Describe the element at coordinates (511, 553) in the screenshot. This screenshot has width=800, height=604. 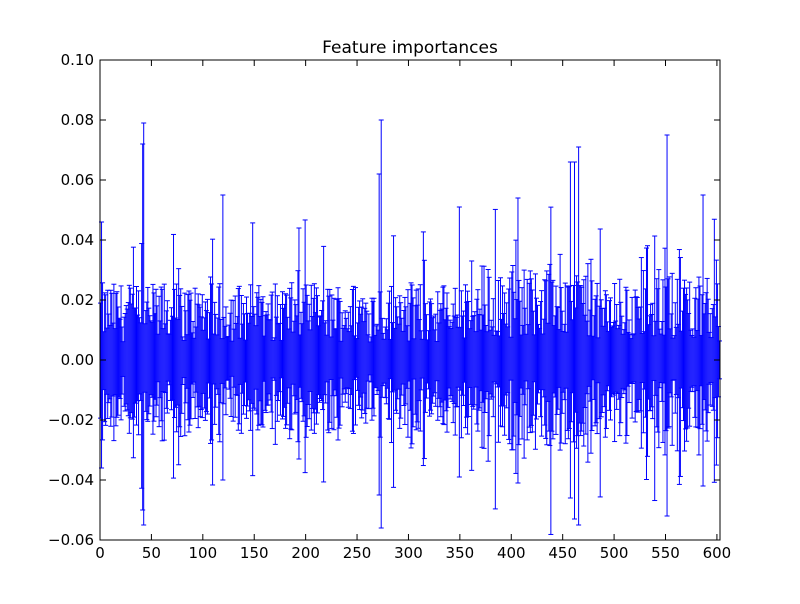
I see `x-tick-label: 400` at that location.